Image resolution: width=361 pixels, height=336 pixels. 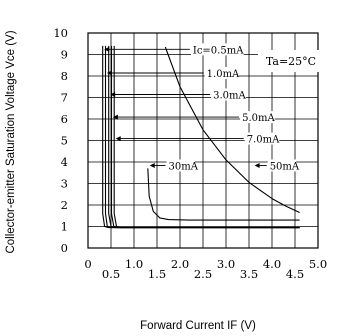 I want to click on x-tick-label: 3.5, so click(x=249, y=274).